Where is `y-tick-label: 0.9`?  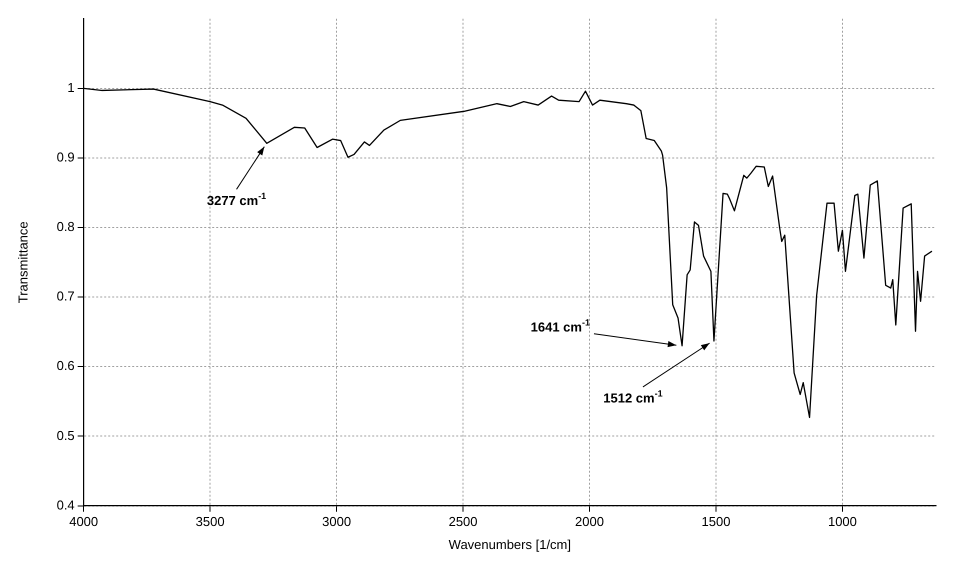 y-tick-label: 0.9 is located at coordinates (65, 157).